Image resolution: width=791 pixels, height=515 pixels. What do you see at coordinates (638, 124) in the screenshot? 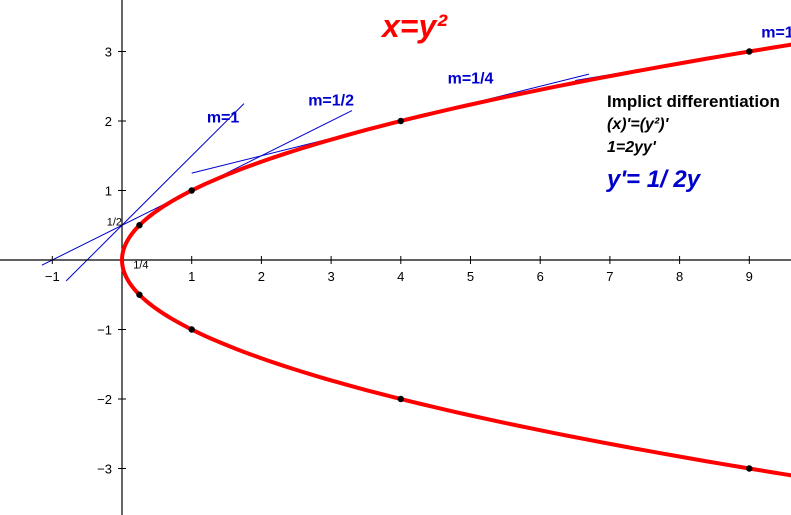
I see `annotation-line2: (x)'=(y²)'` at bounding box center [638, 124].